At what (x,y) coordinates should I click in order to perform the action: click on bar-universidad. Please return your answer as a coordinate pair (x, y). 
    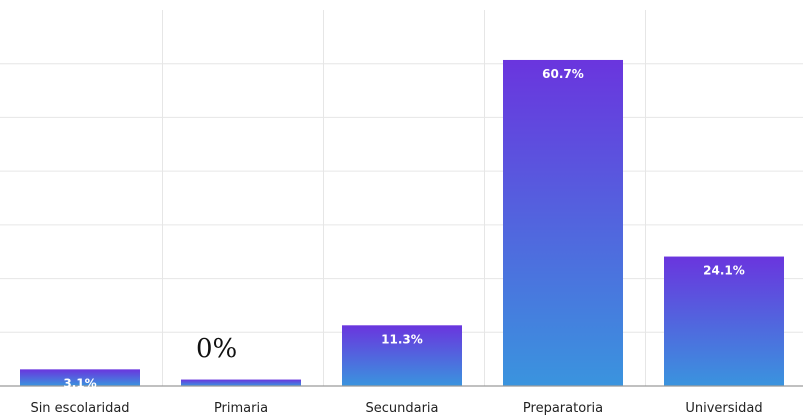
    Looking at the image, I should click on (724, 321).